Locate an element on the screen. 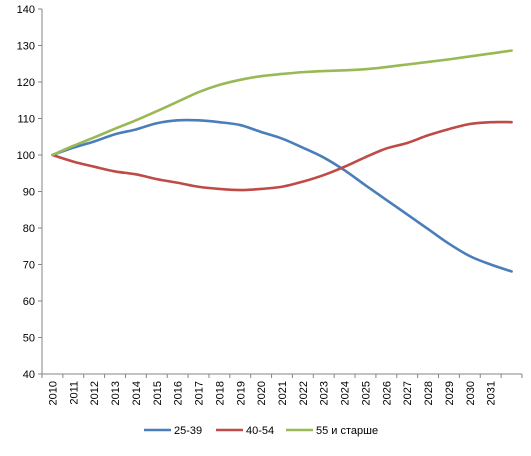 The height and width of the screenshot is (456, 531). x-tick-label: 2022 is located at coordinates (304, 393).